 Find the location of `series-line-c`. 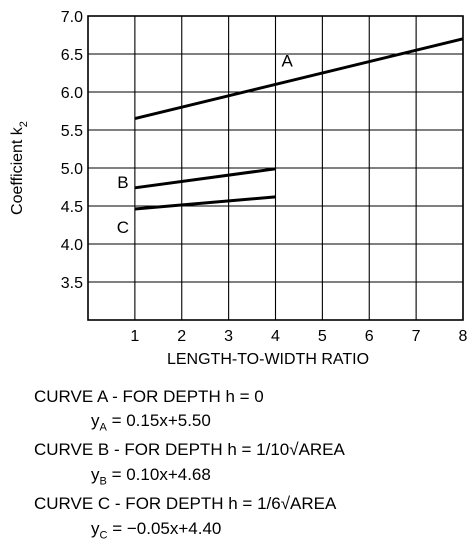

series-line-c is located at coordinates (205, 203).